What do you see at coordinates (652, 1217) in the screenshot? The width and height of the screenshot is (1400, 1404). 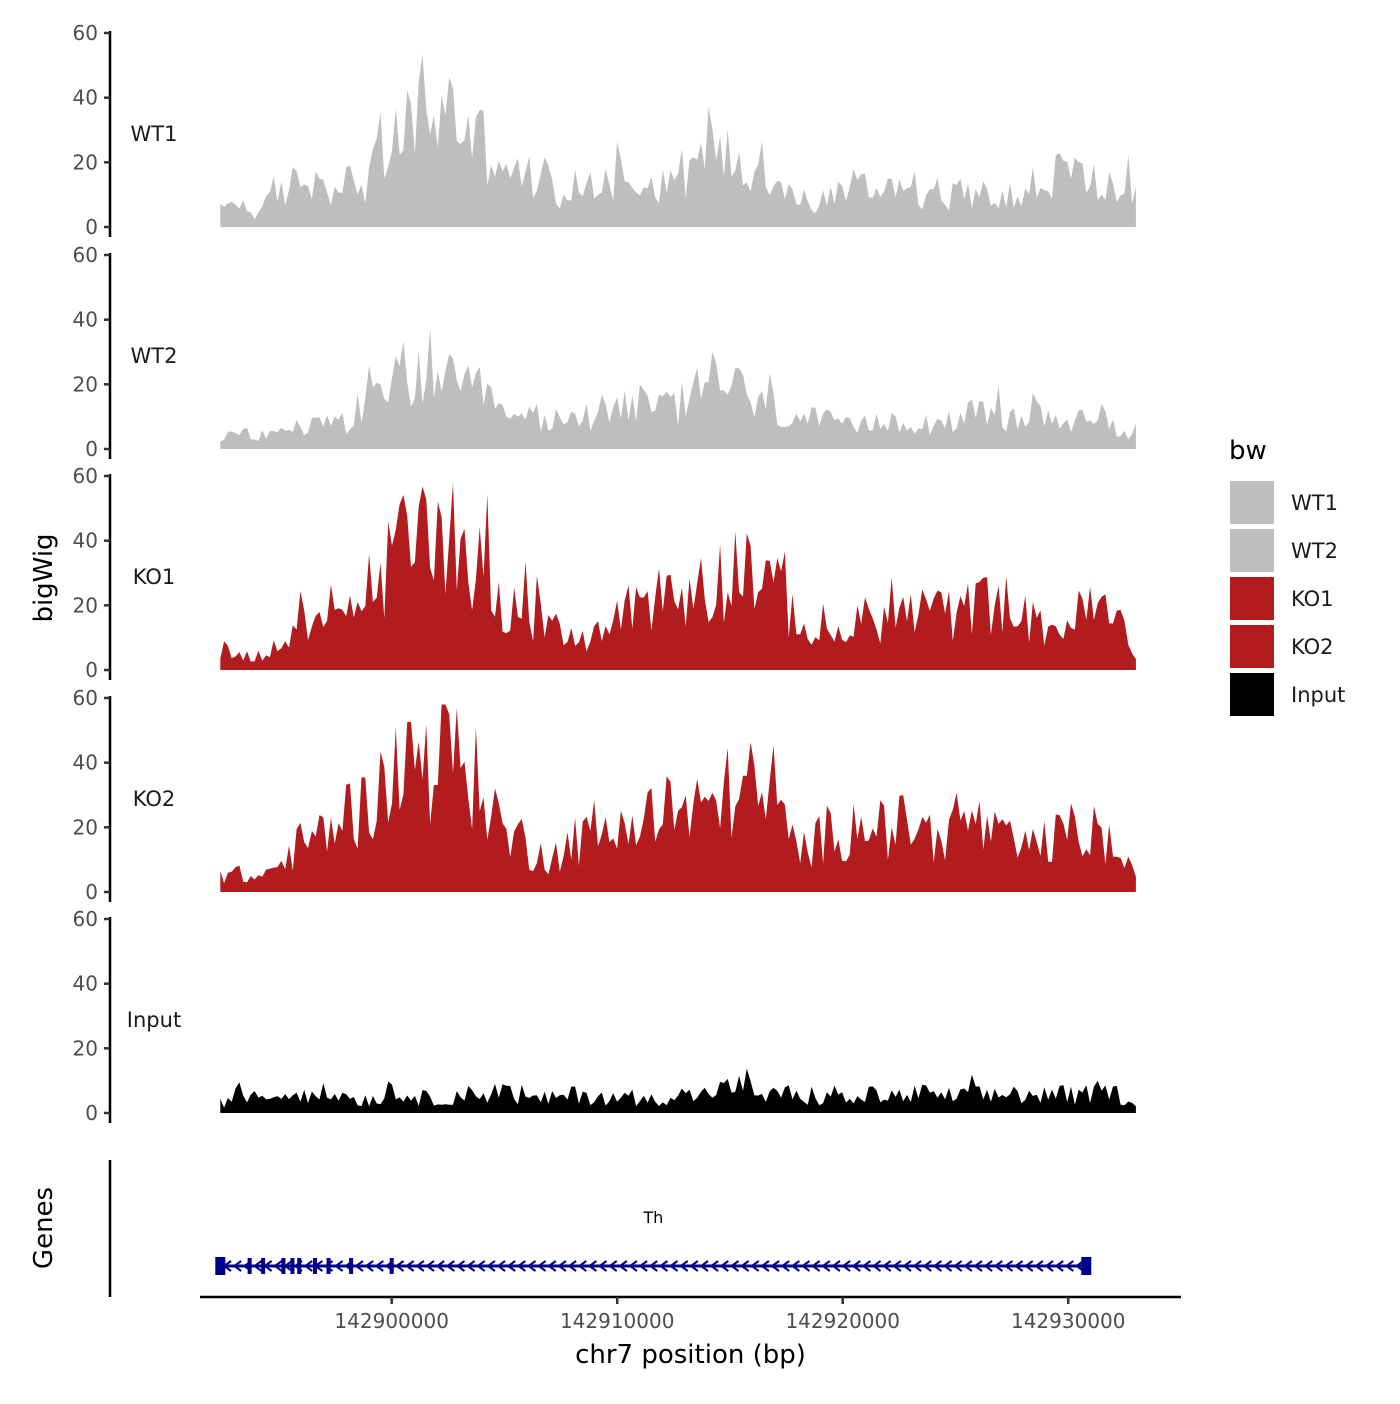 I see `gene-label: Th` at bounding box center [652, 1217].